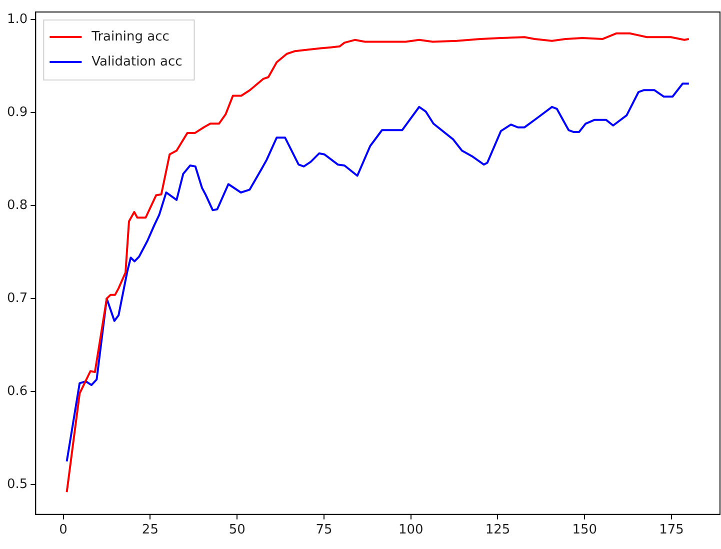 The height and width of the screenshot is (549, 721). Describe the element at coordinates (17, 112) in the screenshot. I see `y-tick-label: 0.9` at that location.